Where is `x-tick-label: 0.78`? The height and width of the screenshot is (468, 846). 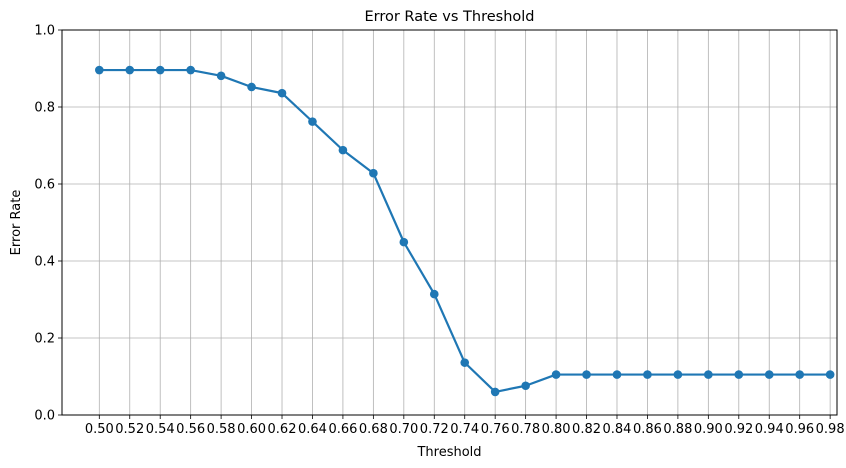
x-tick-label: 0.78 is located at coordinates (525, 429).